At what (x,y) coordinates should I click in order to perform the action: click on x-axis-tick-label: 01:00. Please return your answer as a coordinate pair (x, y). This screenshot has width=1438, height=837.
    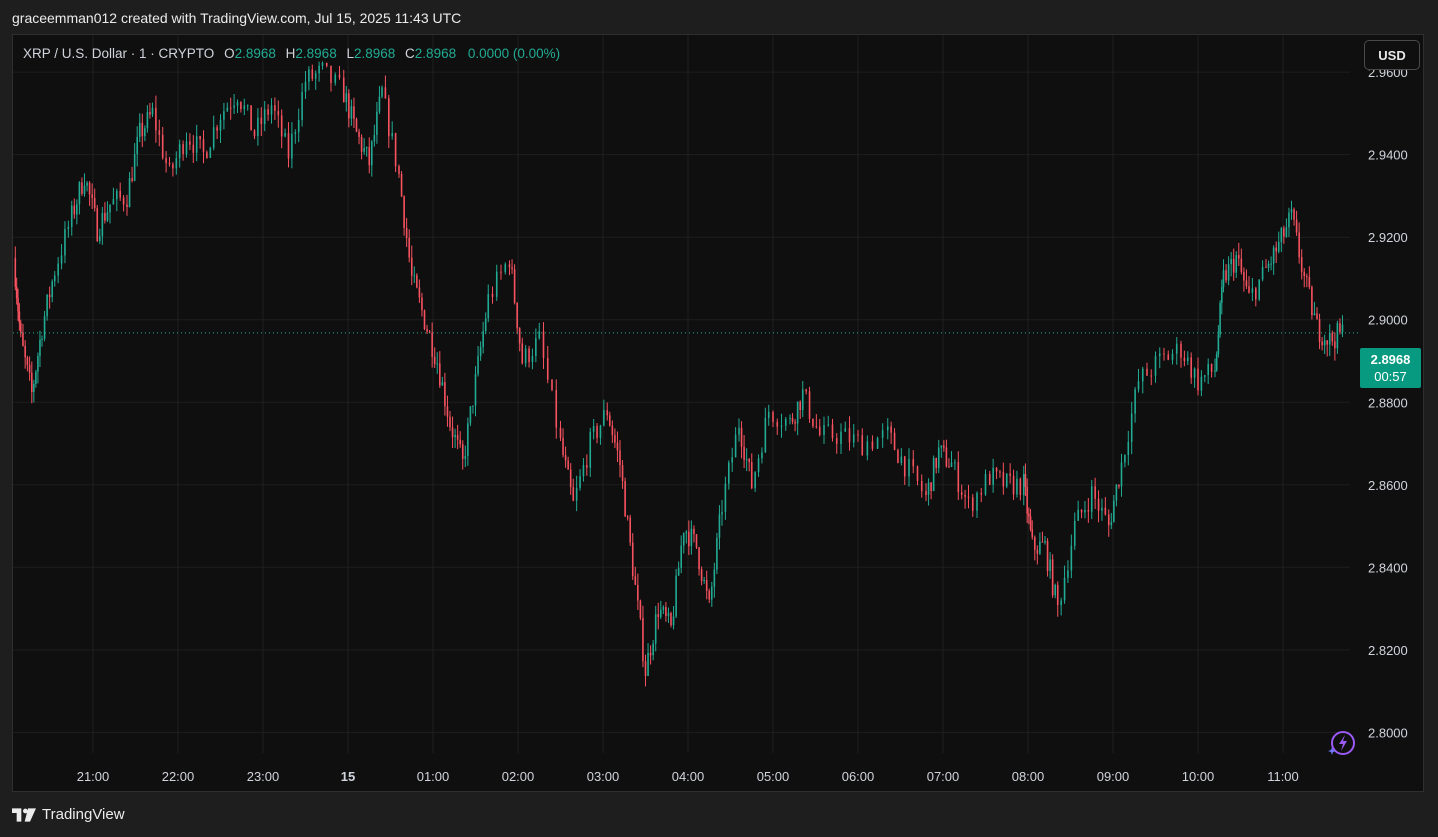
    Looking at the image, I should click on (433, 776).